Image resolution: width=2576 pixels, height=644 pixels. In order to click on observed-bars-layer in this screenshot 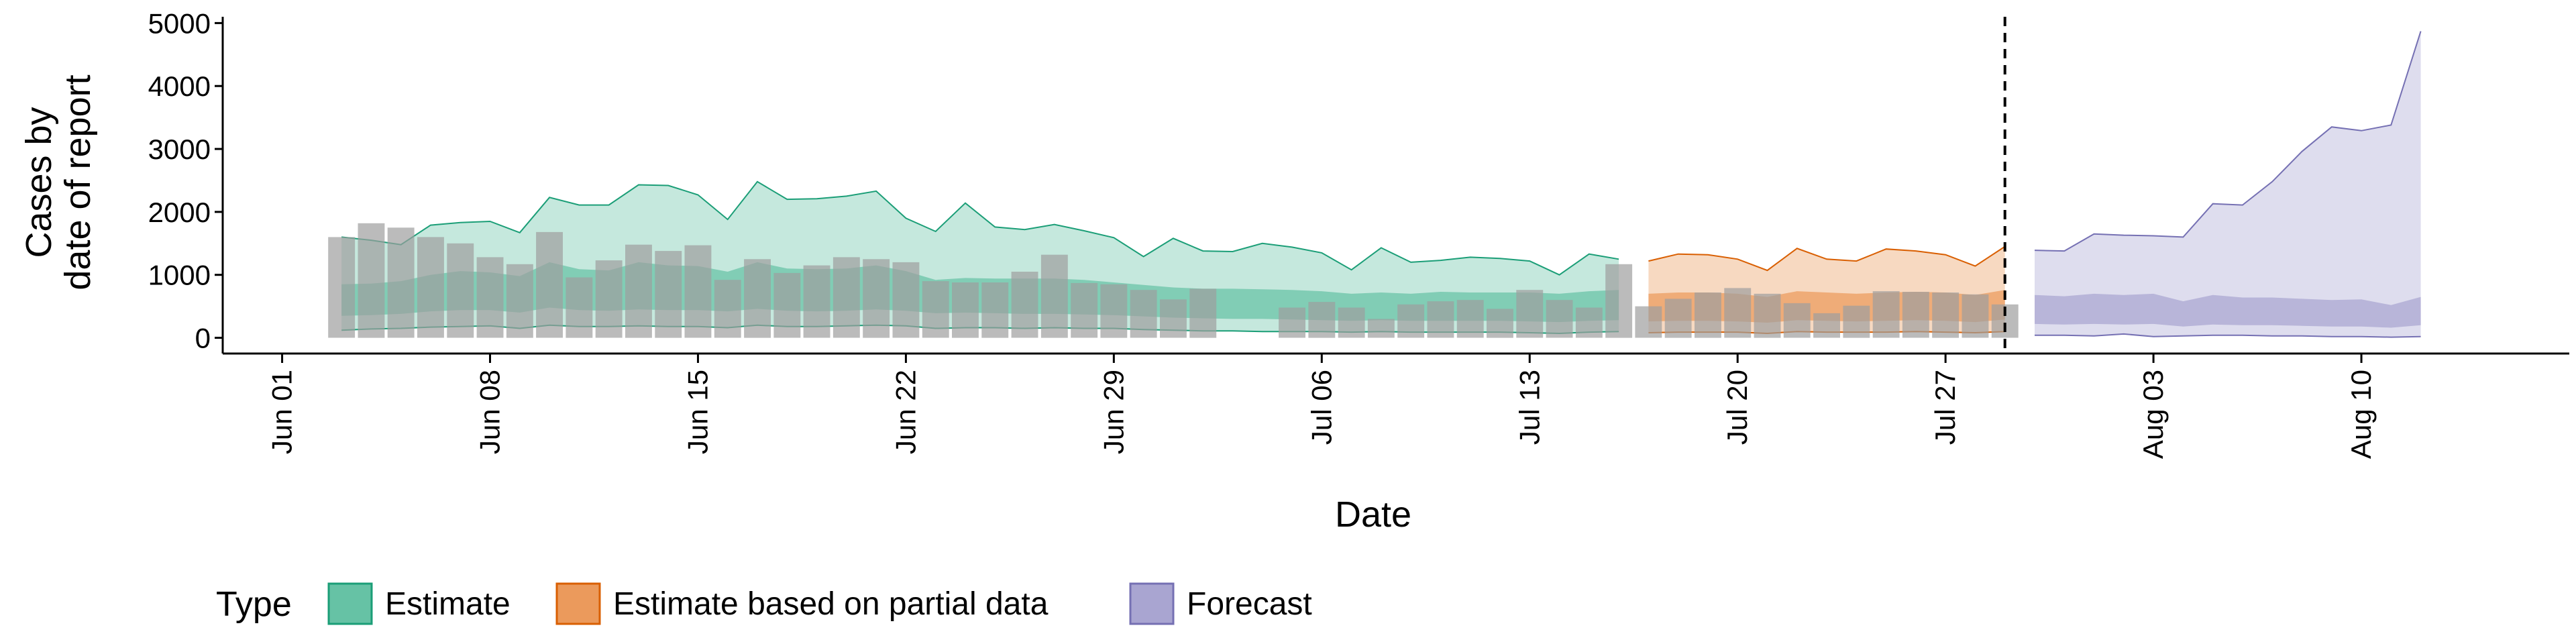, I will do `click(1173, 280)`.